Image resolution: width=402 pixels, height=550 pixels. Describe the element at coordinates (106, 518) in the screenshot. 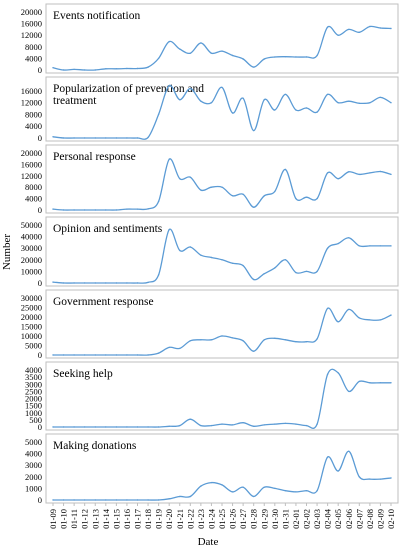

I see `x-tick-label: 01-14` at that location.